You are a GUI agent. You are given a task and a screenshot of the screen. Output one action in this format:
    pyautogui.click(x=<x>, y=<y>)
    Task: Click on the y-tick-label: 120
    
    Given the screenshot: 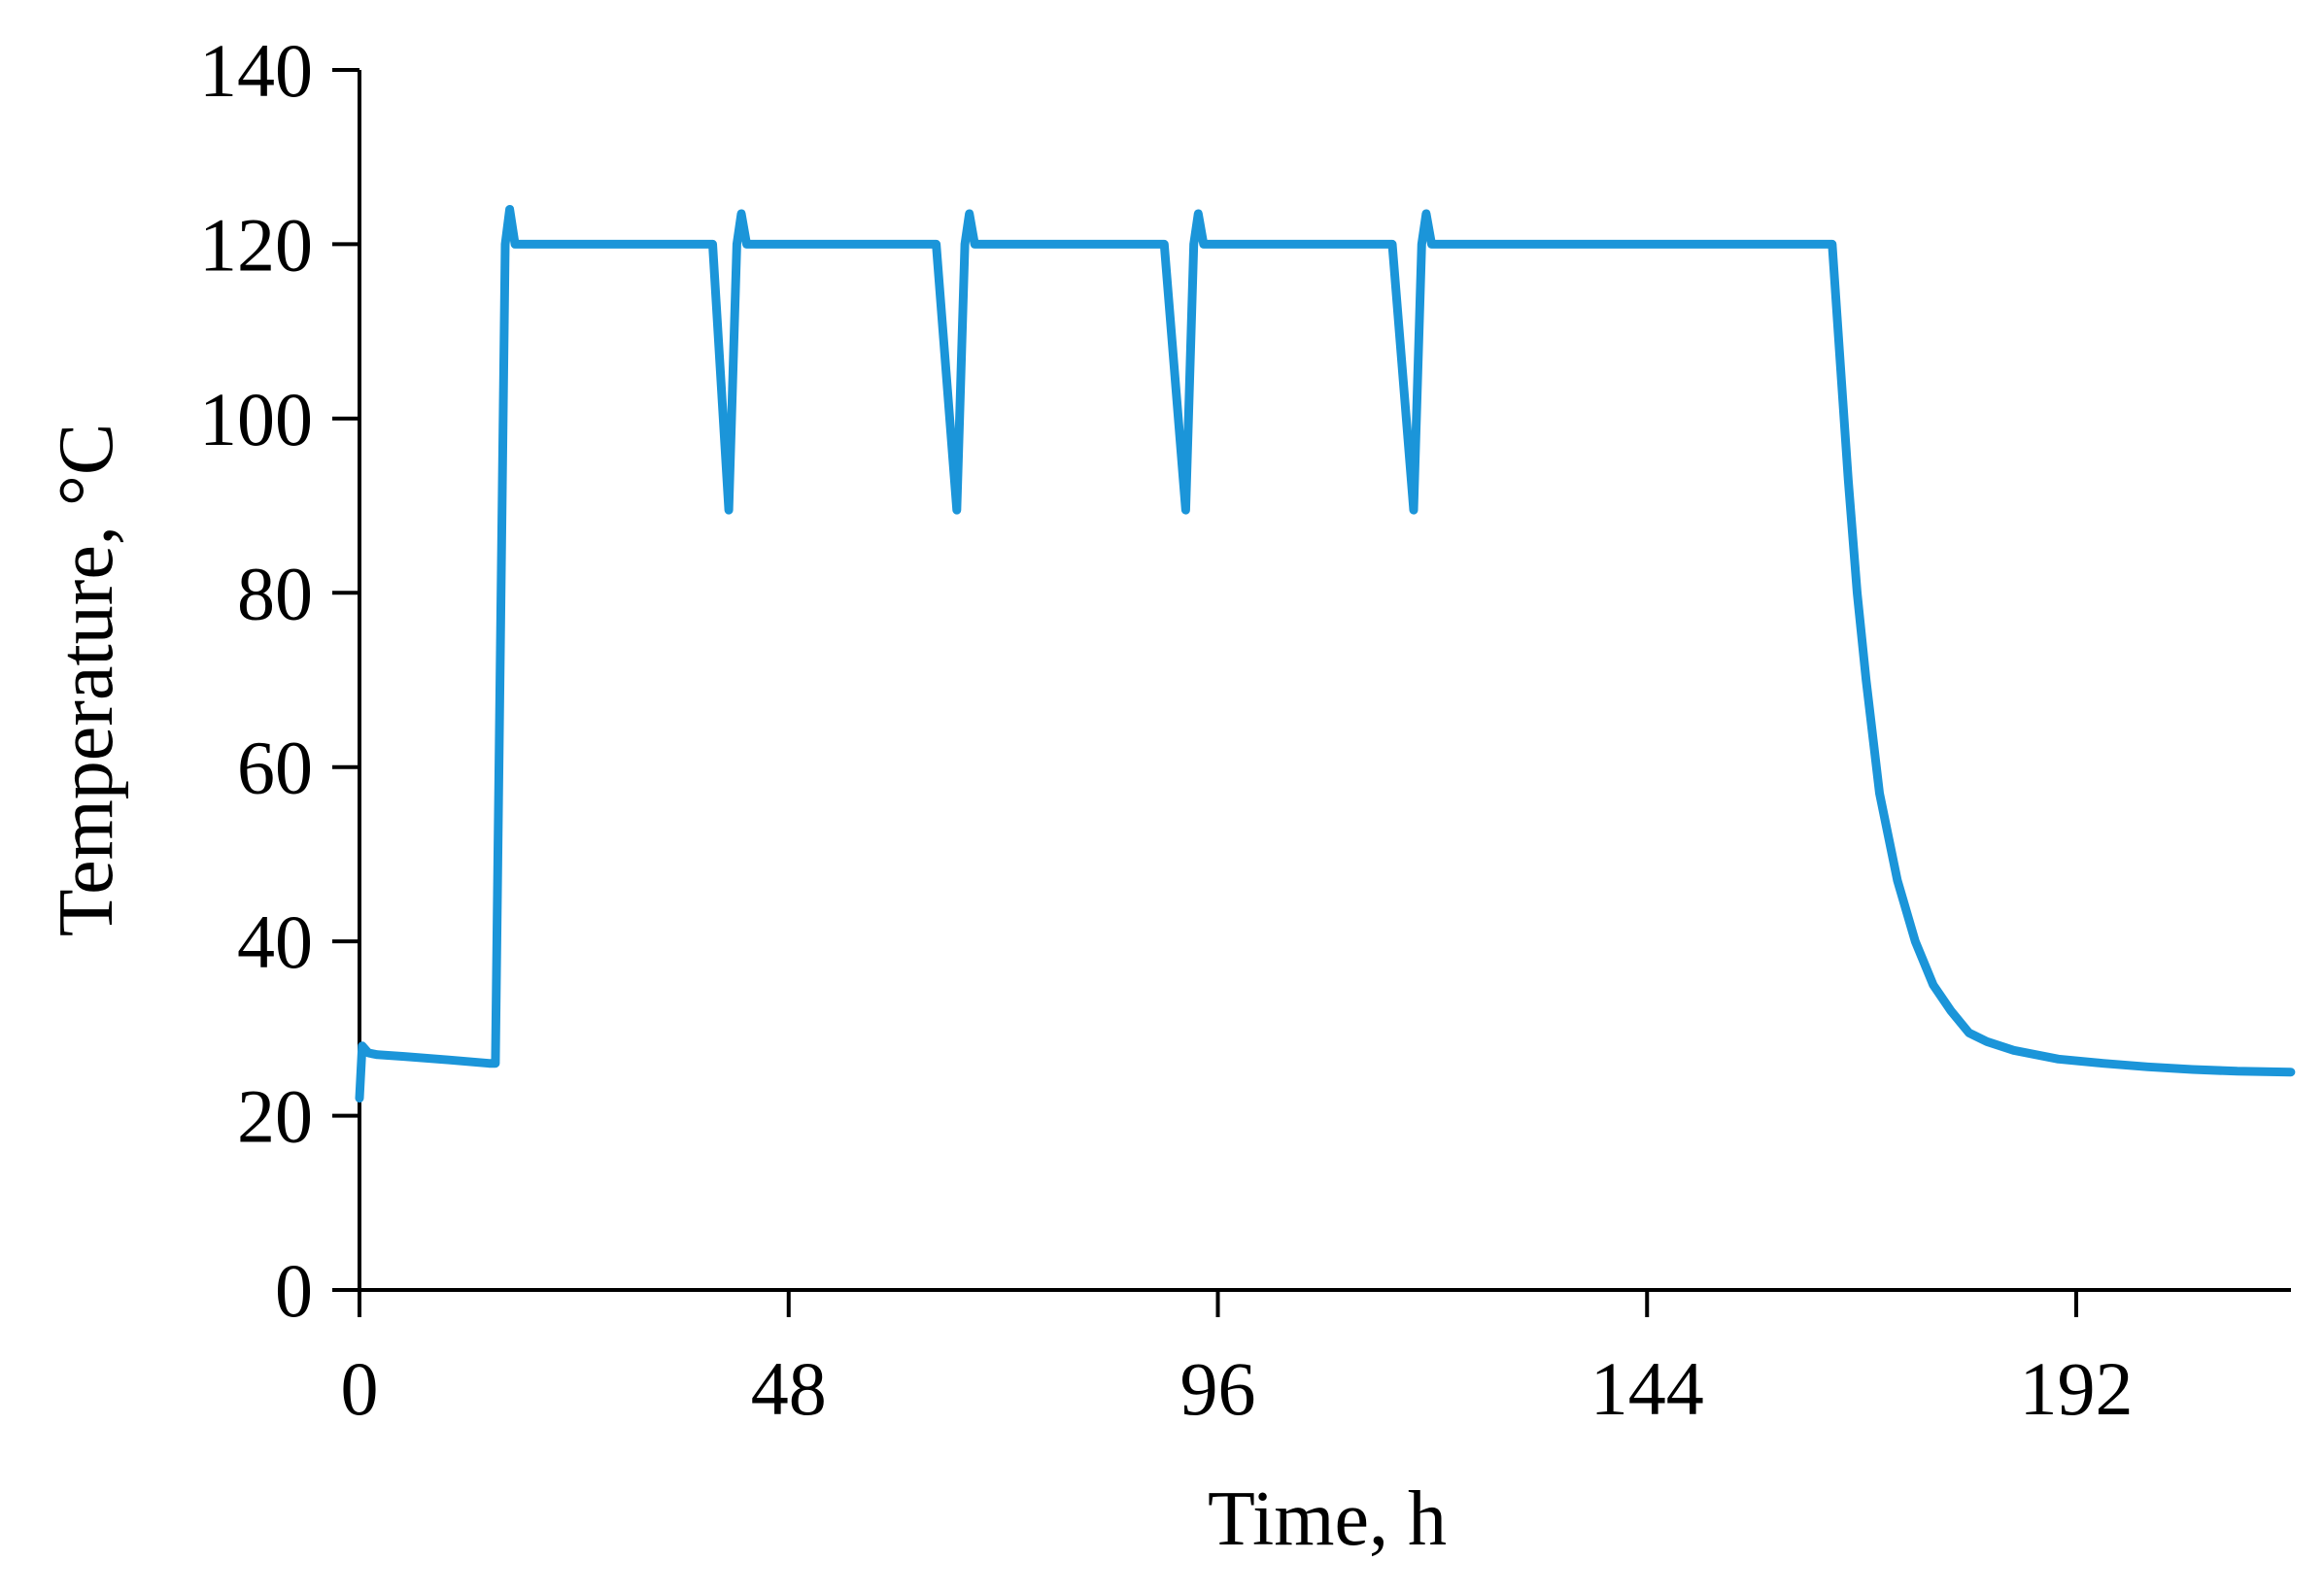 What is the action you would take?
    pyautogui.click(x=256, y=244)
    